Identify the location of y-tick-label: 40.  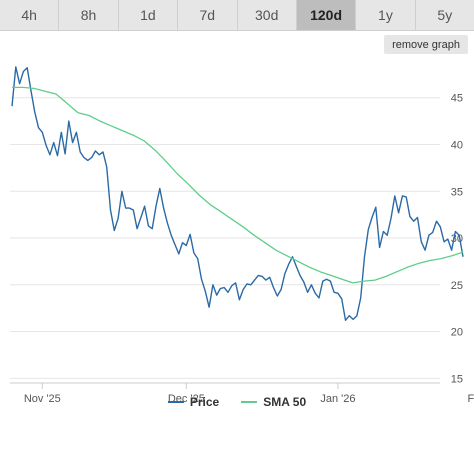
(457, 146).